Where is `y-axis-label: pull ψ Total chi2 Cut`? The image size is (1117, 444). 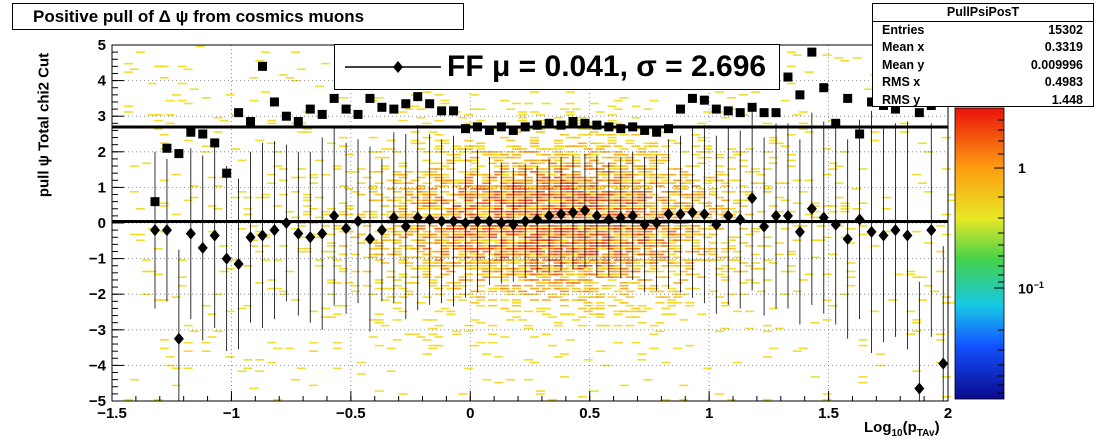
y-axis-label: pull ψ Total chi2 Cut is located at coordinates (44, 125).